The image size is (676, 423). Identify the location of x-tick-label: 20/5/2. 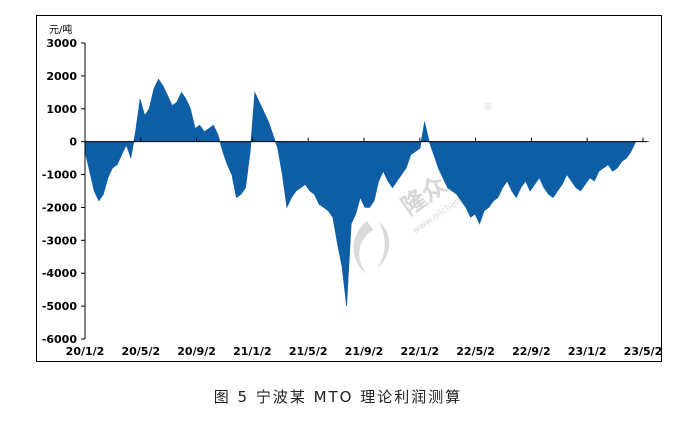
(140, 351).